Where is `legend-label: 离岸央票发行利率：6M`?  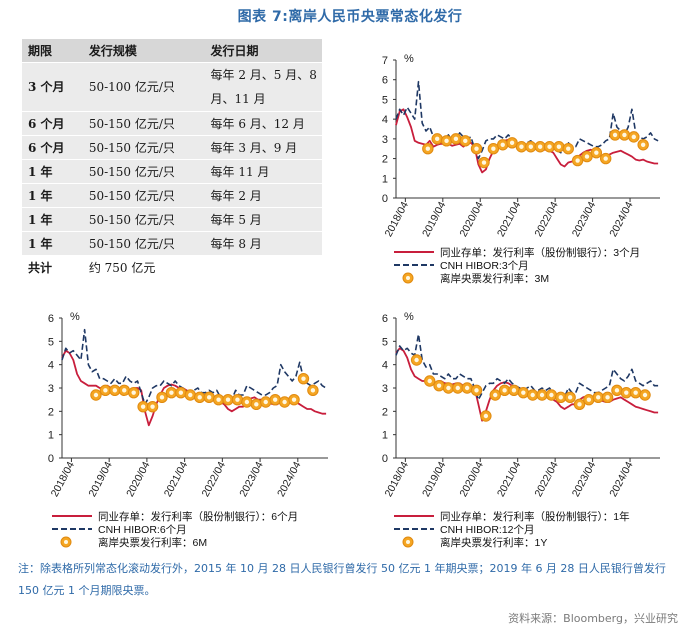 legend-label: 离岸央票发行利率：6M is located at coordinates (152, 542).